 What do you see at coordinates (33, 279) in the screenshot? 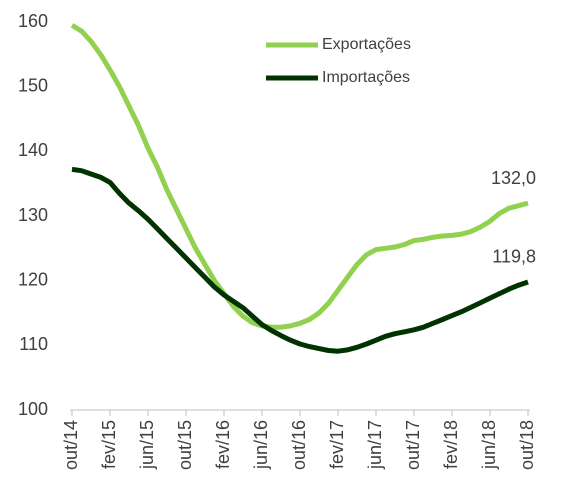
I see `y-tick-label: 120` at bounding box center [33, 279].